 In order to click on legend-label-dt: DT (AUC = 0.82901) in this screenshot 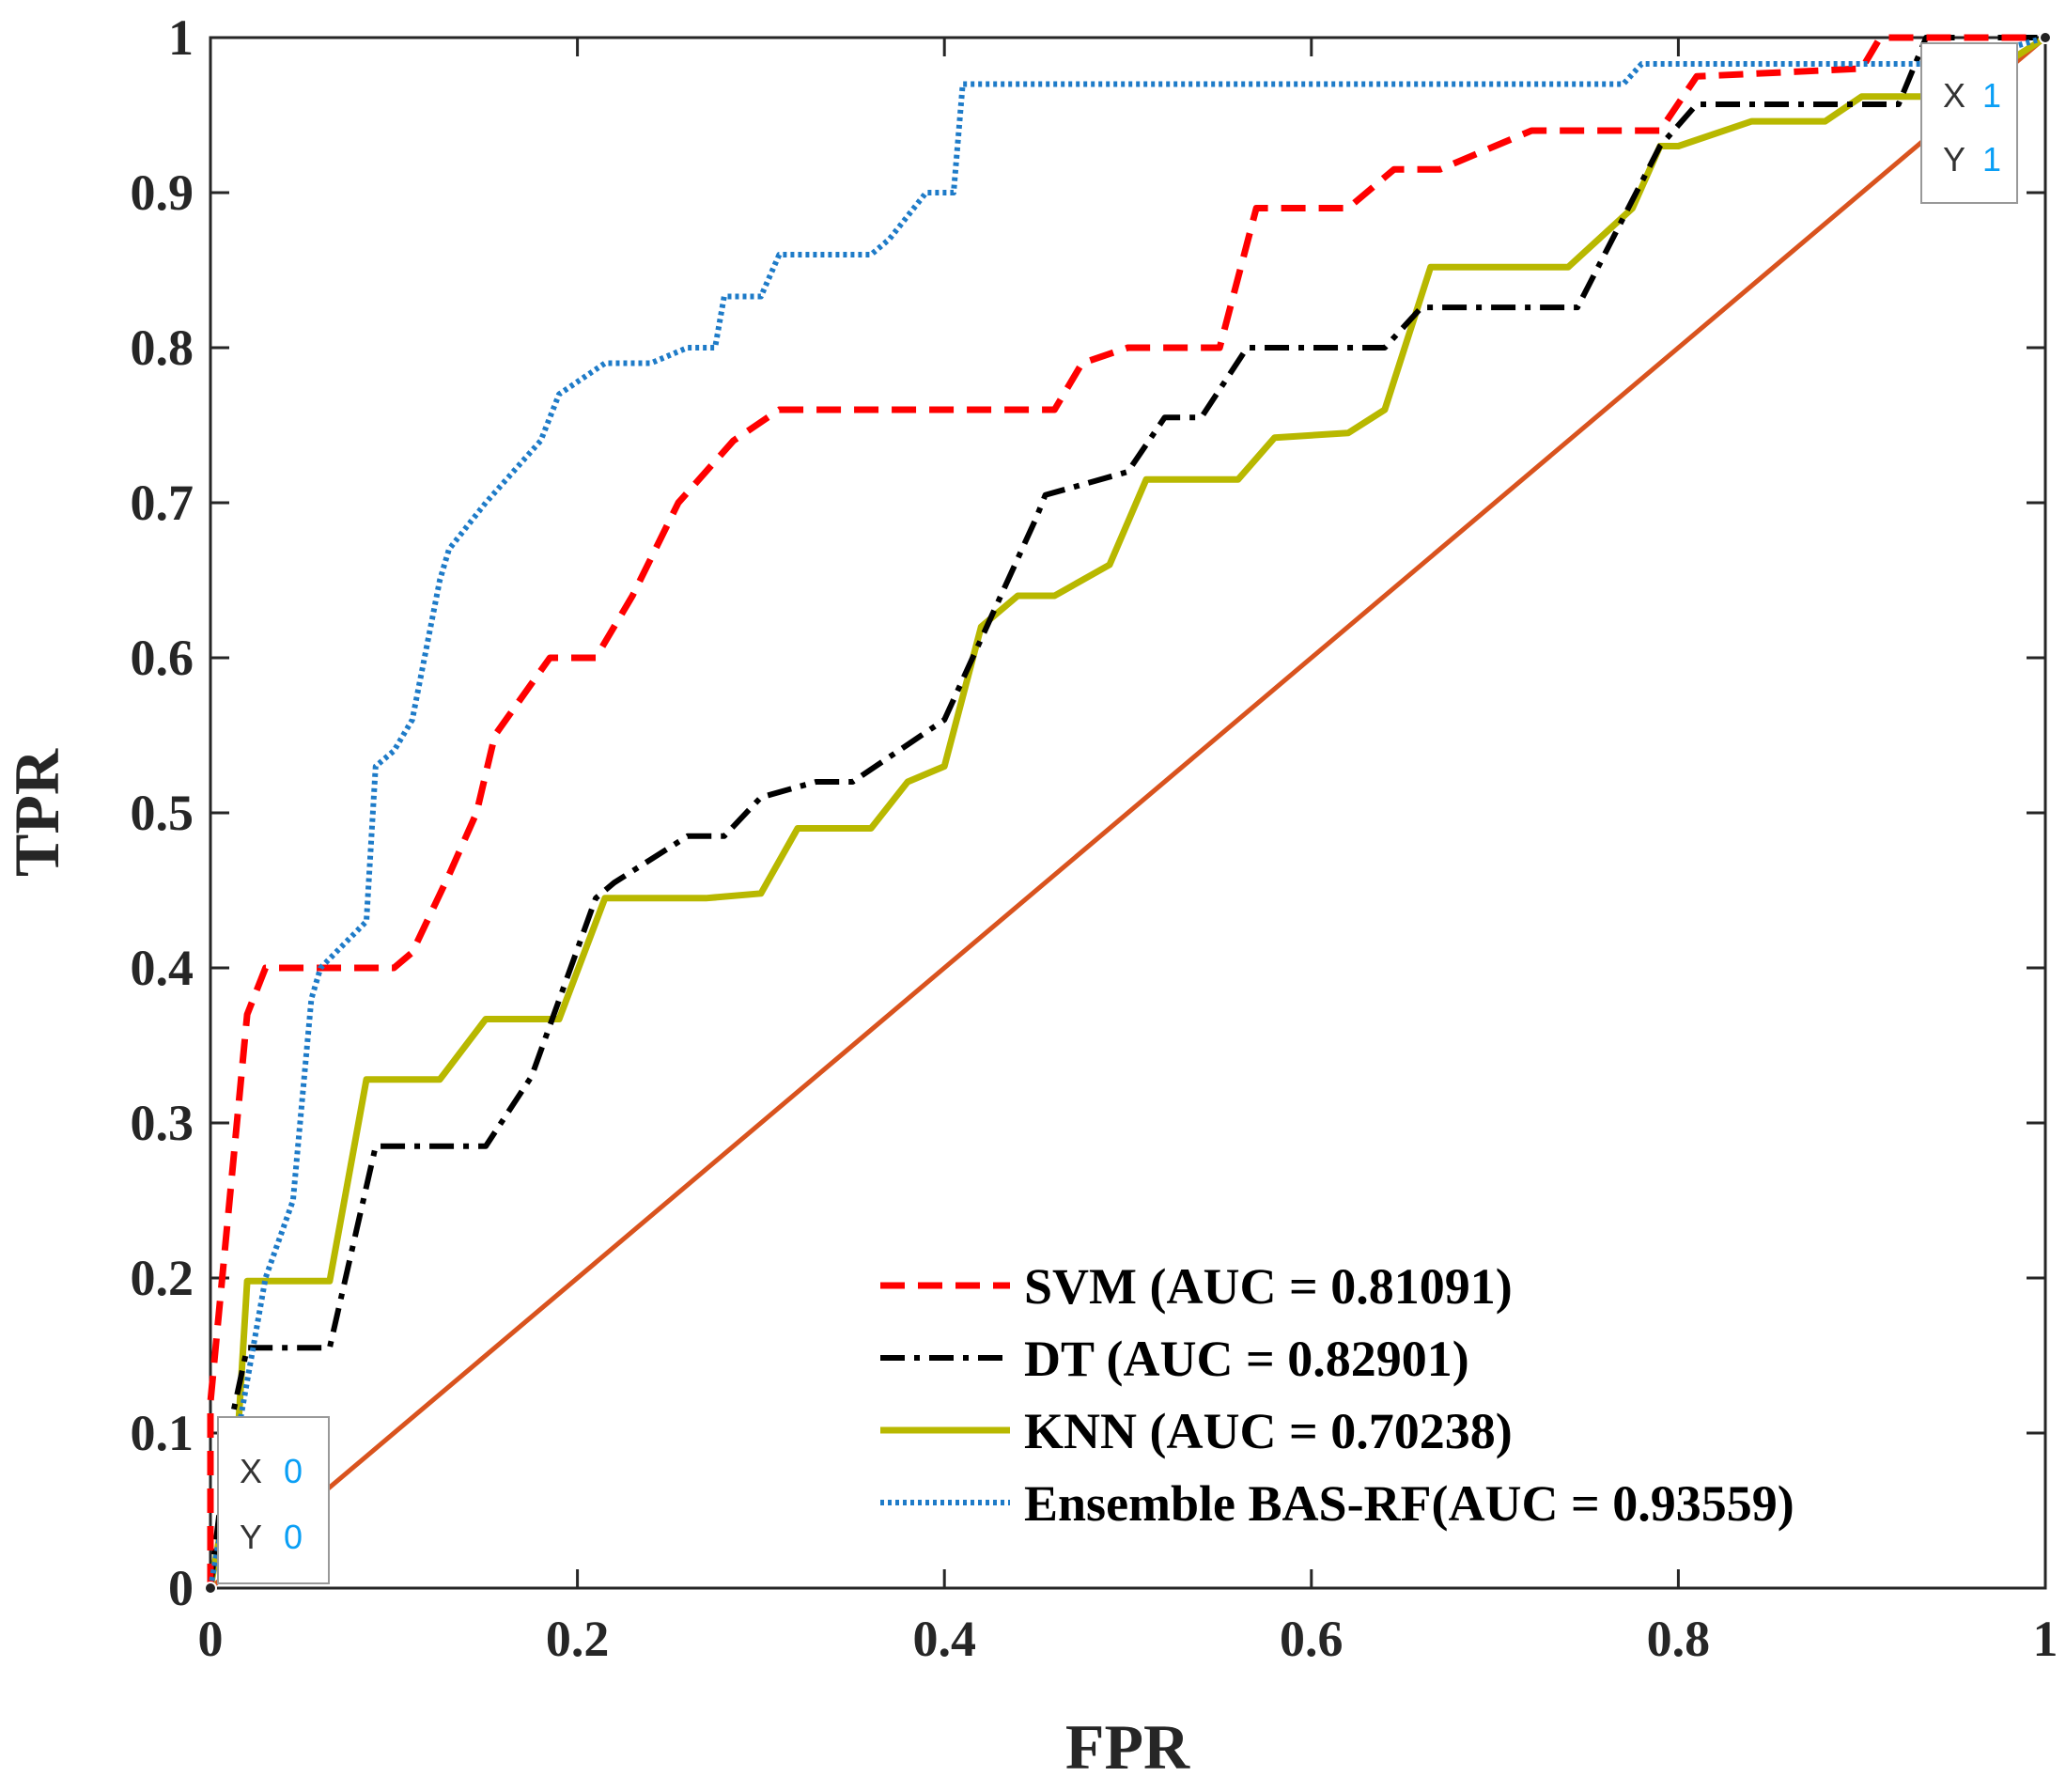, I will do `click(1246, 1359)`.